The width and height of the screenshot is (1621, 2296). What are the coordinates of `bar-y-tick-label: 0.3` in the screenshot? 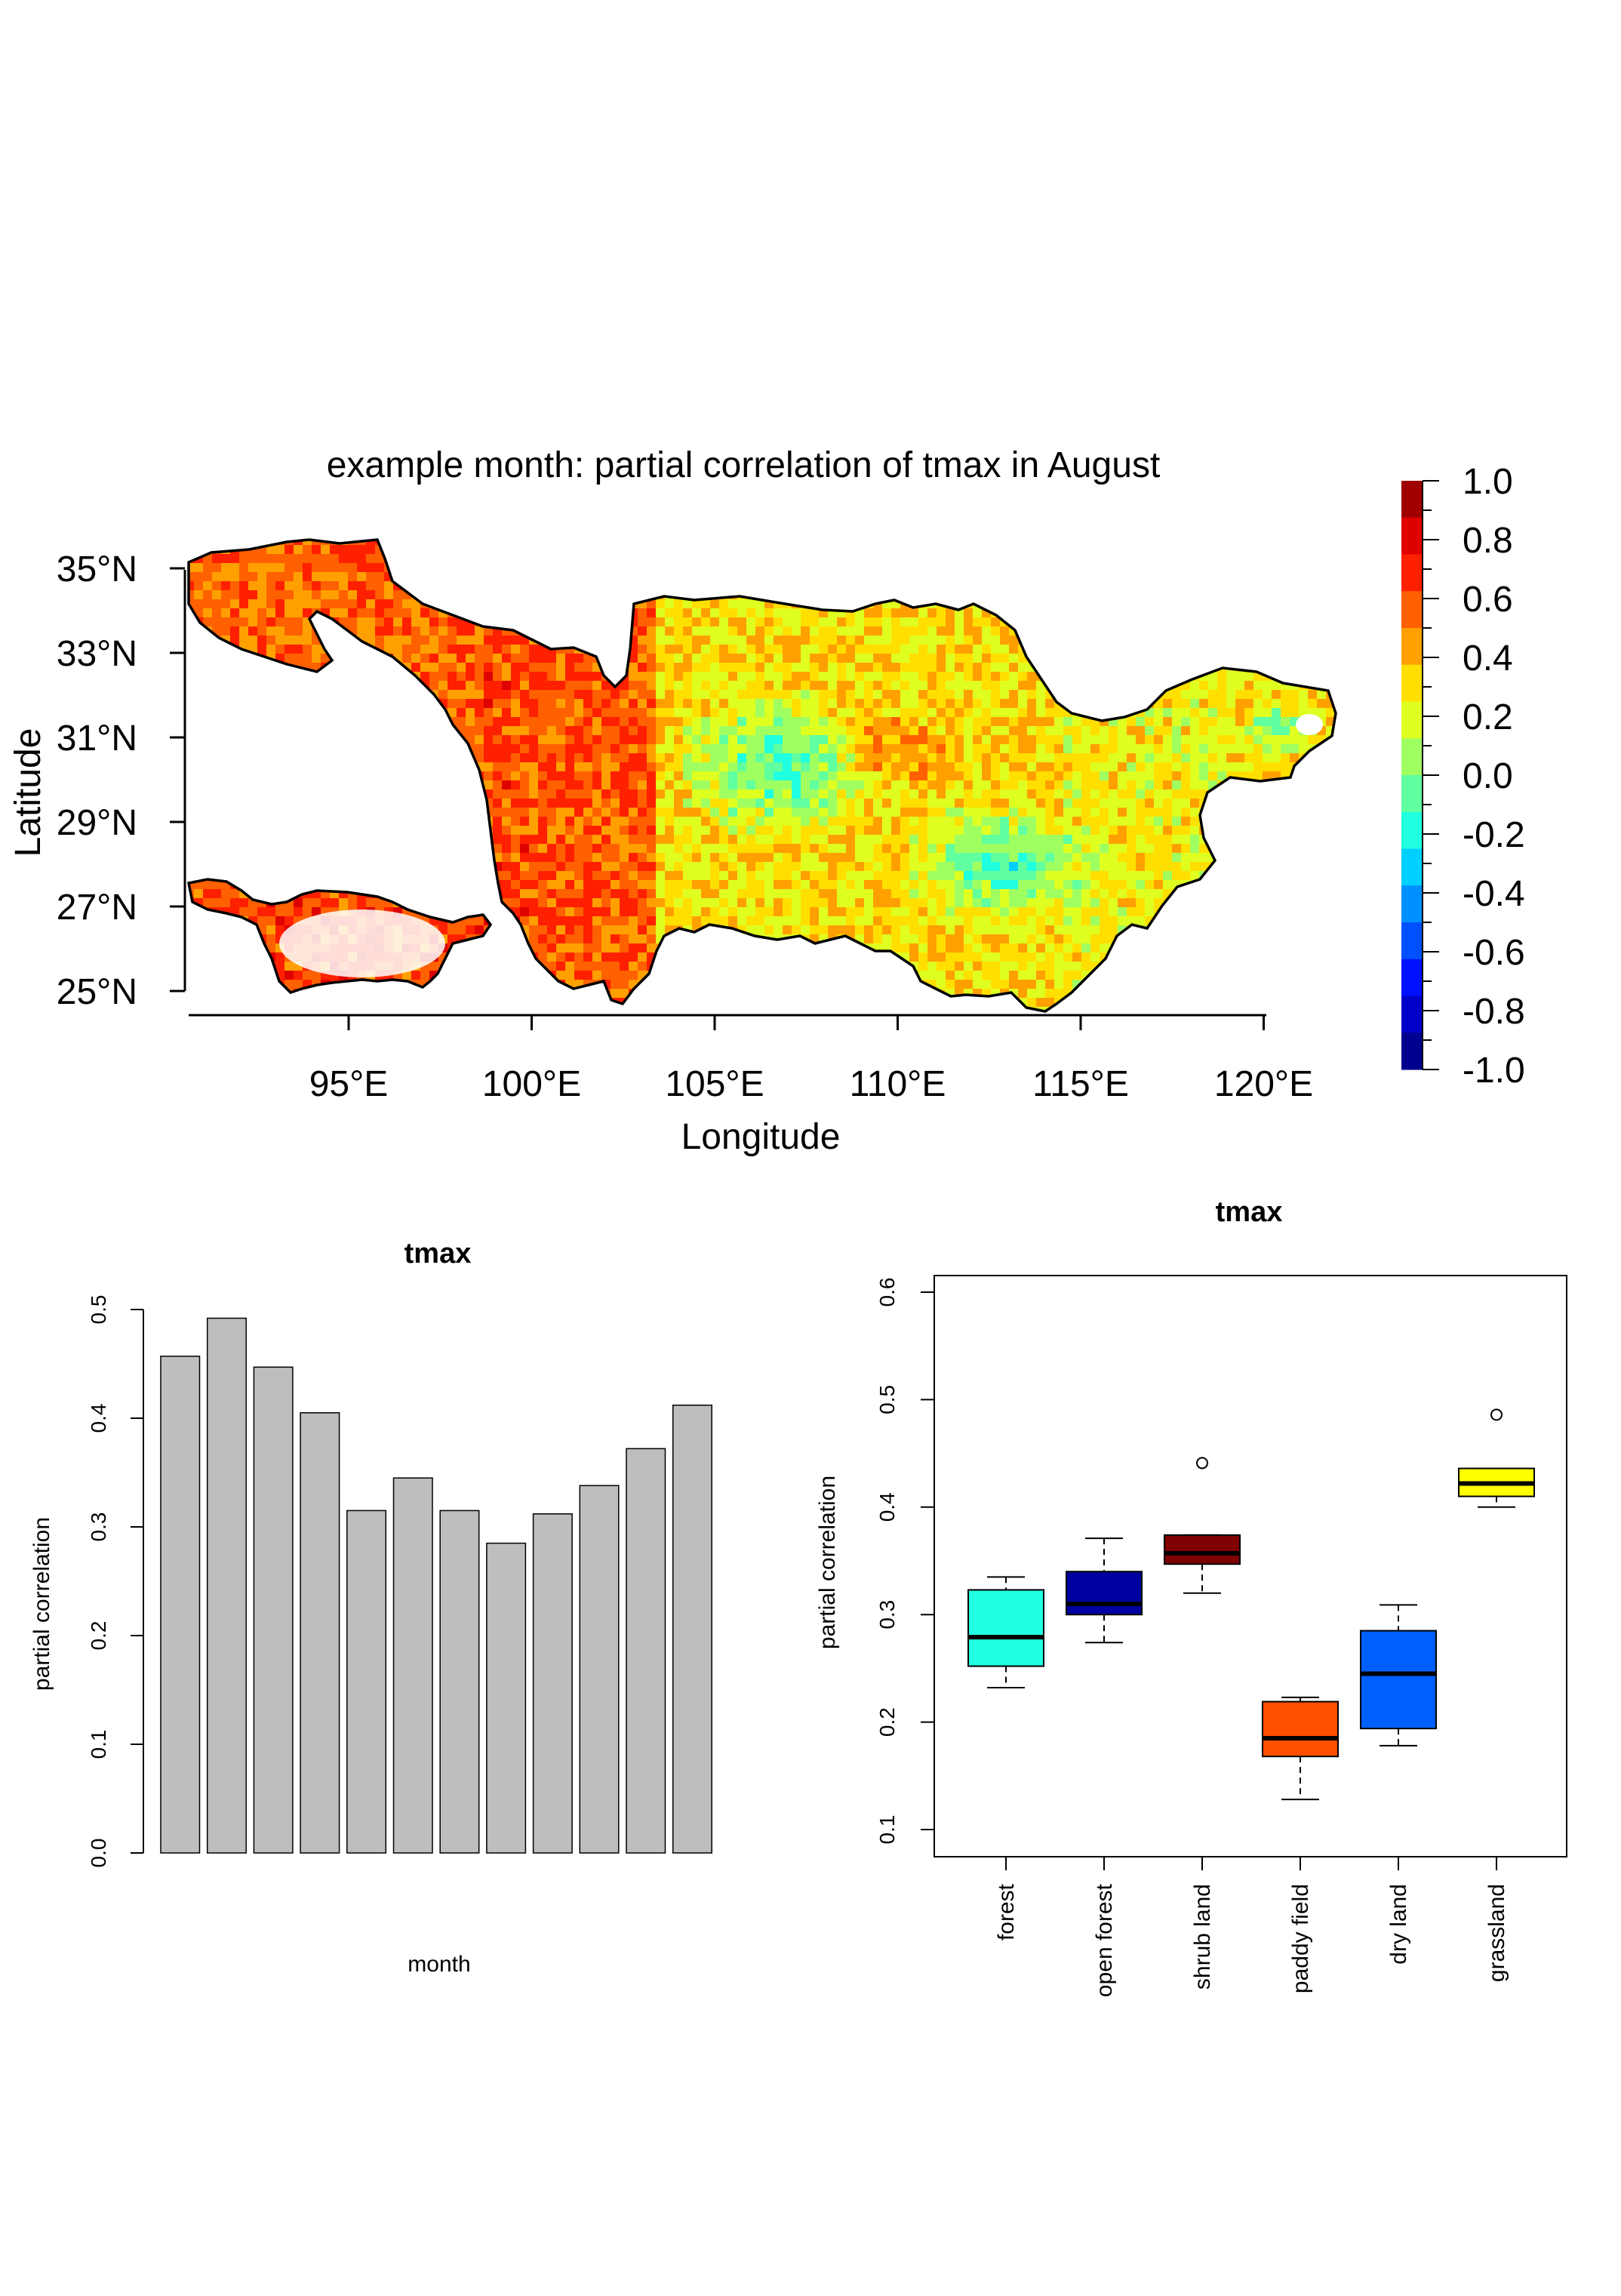 It's located at (98, 1527).